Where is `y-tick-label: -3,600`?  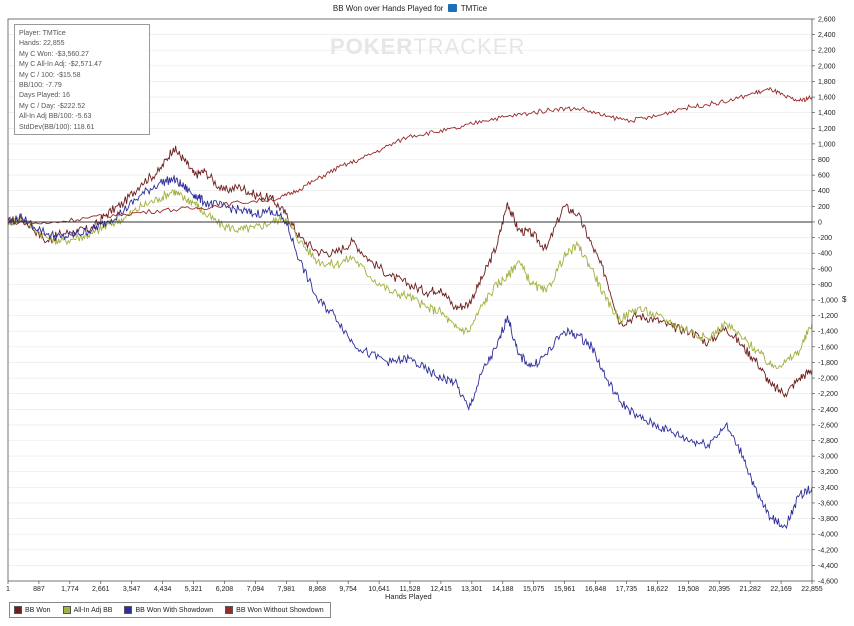 y-tick-label: -3,600 is located at coordinates (828, 503).